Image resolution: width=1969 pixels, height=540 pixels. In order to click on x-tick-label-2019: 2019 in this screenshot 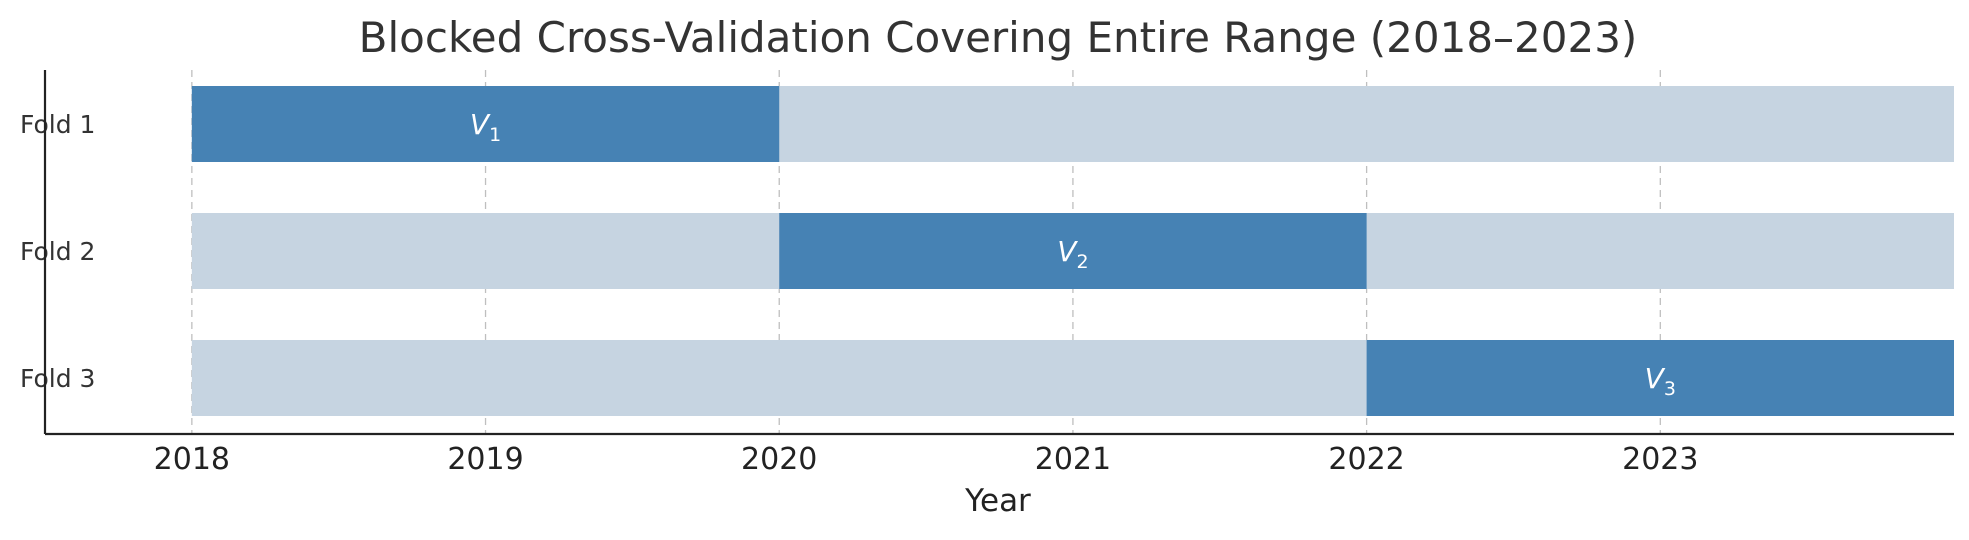, I will do `click(485, 459)`.